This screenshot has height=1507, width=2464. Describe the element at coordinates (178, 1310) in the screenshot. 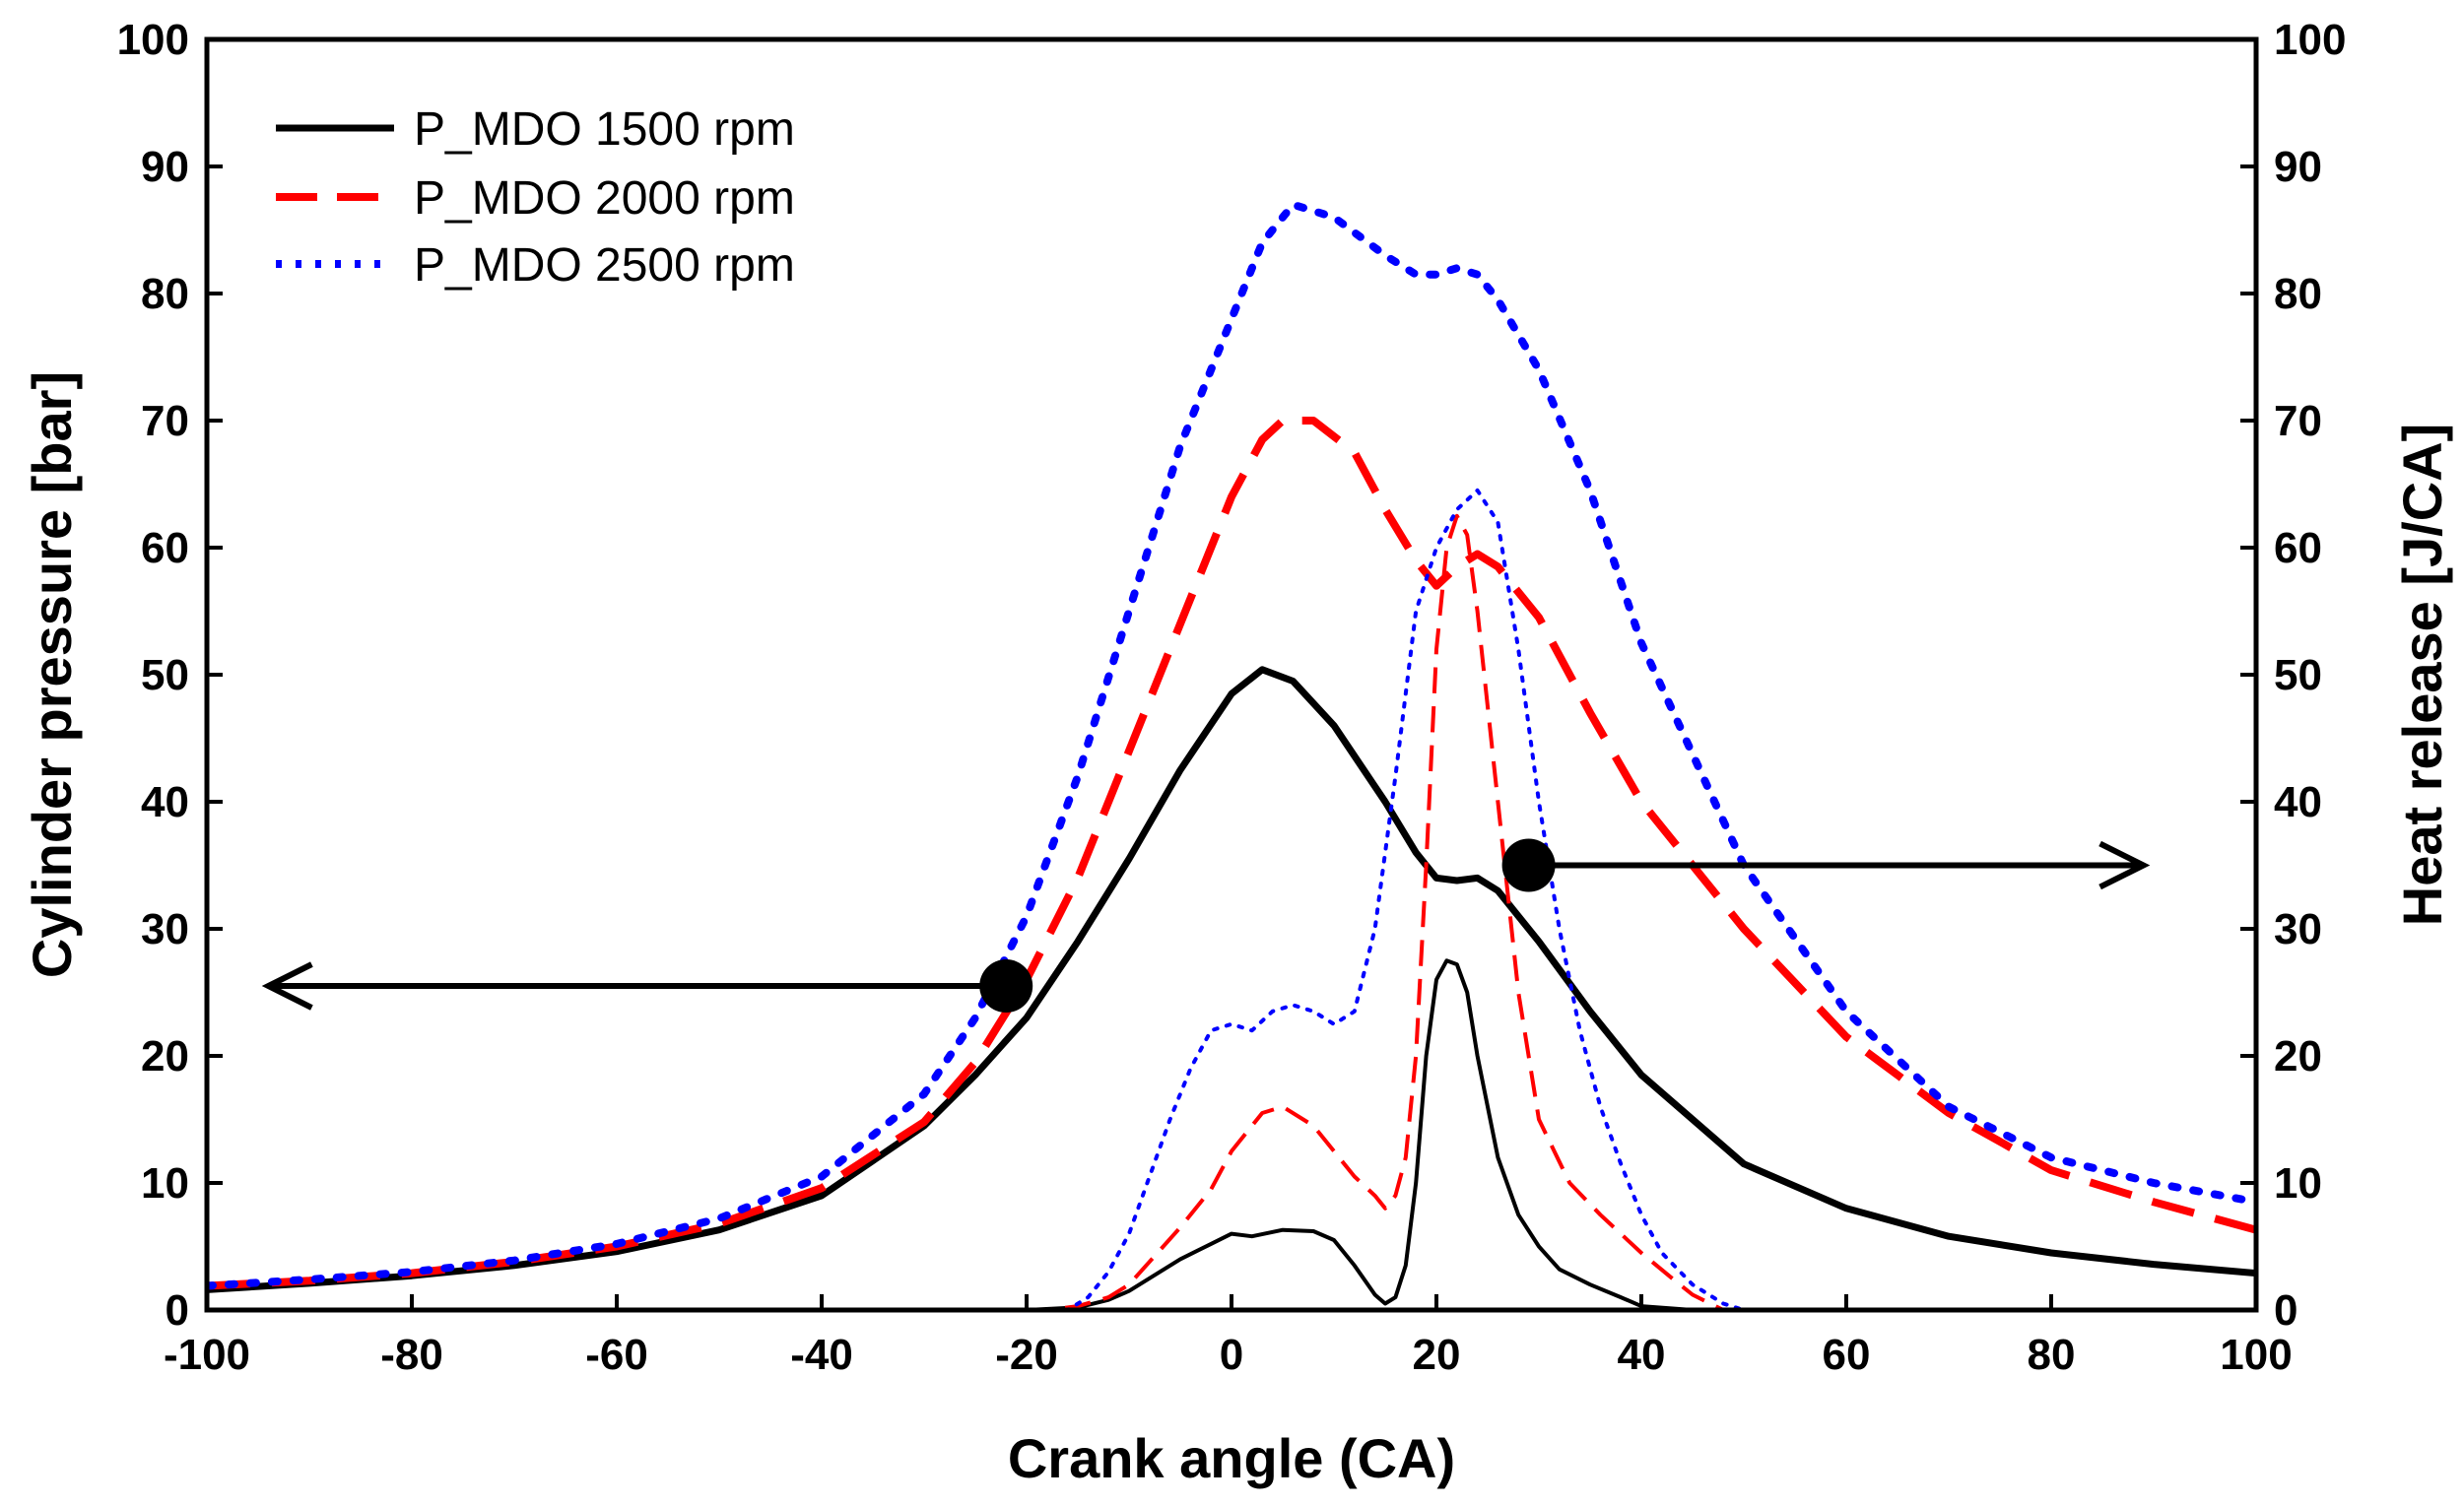

I see `y-tick-label-left: 0` at that location.